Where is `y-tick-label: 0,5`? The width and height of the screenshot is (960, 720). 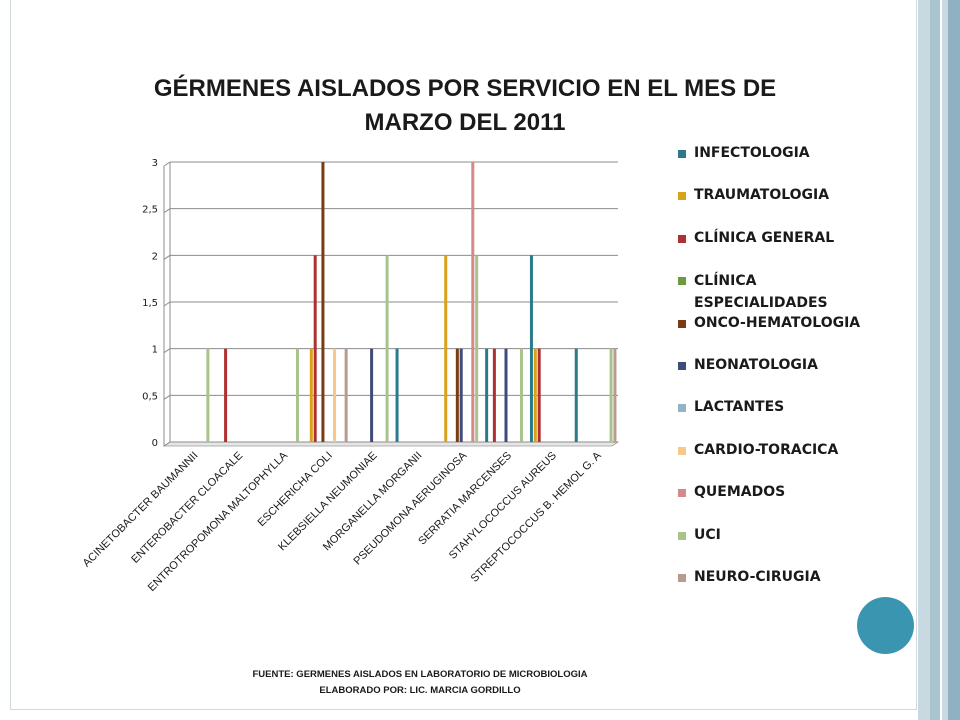
y-tick-label: 0,5 is located at coordinates (150, 396).